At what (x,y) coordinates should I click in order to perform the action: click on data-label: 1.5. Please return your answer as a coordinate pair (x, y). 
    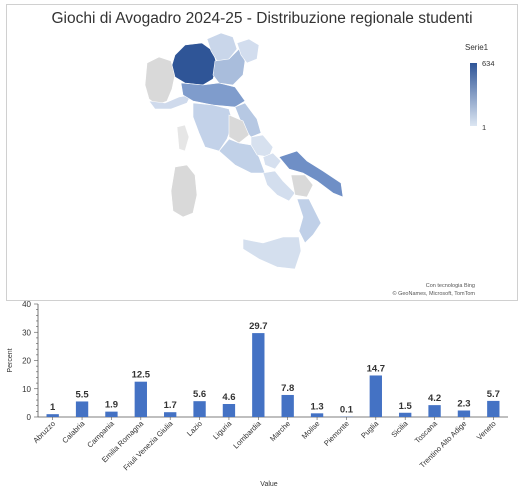
    Looking at the image, I should click on (406, 406).